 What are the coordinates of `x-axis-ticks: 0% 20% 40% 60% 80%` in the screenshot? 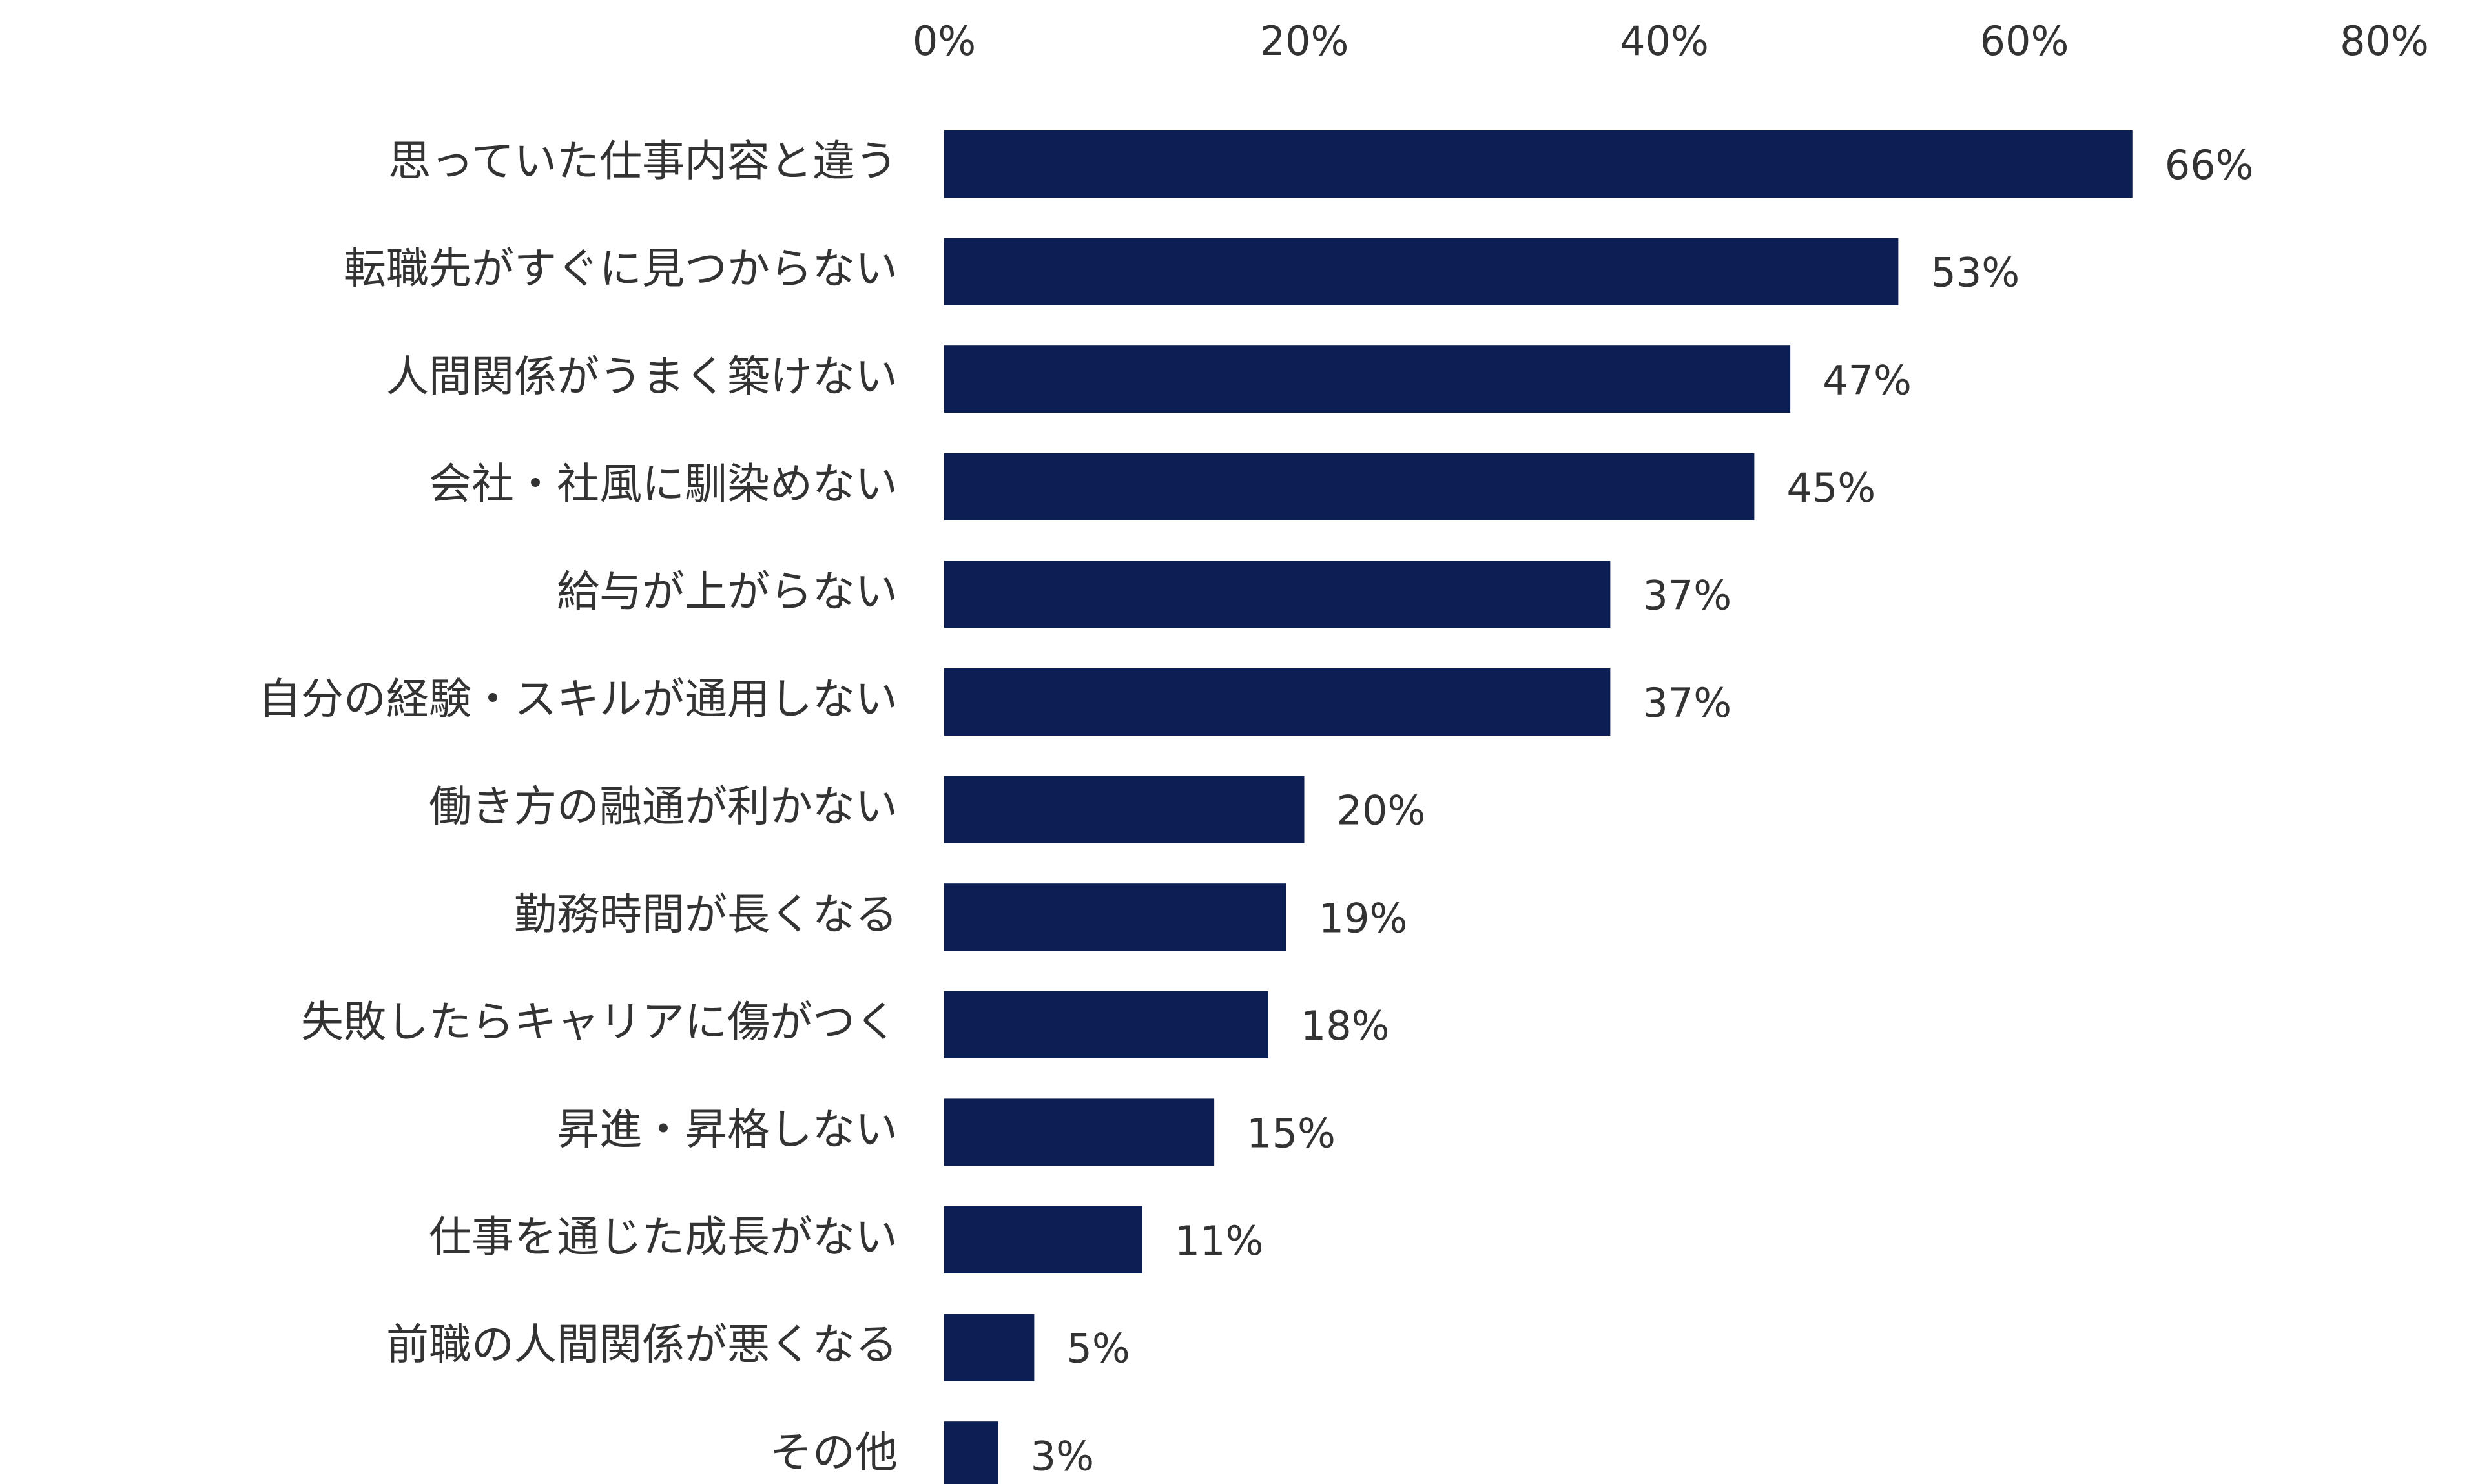 It's located at (1671, 41).